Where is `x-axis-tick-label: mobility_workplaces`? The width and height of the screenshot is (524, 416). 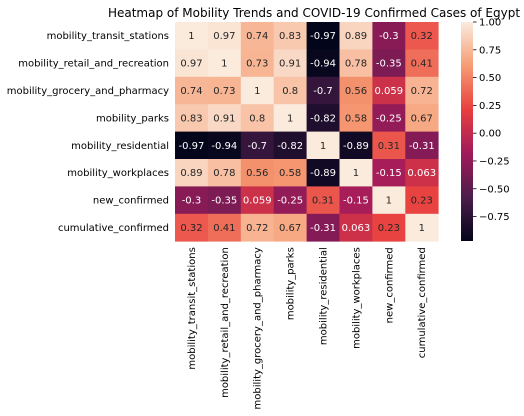 x-axis-tick-label: mobility_workplaces is located at coordinates (356, 298).